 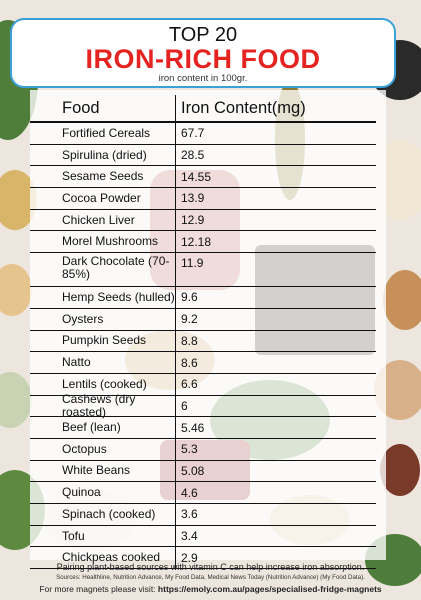 I want to click on table-row: Fortified Cereals 67.7, so click(x=203, y=134).